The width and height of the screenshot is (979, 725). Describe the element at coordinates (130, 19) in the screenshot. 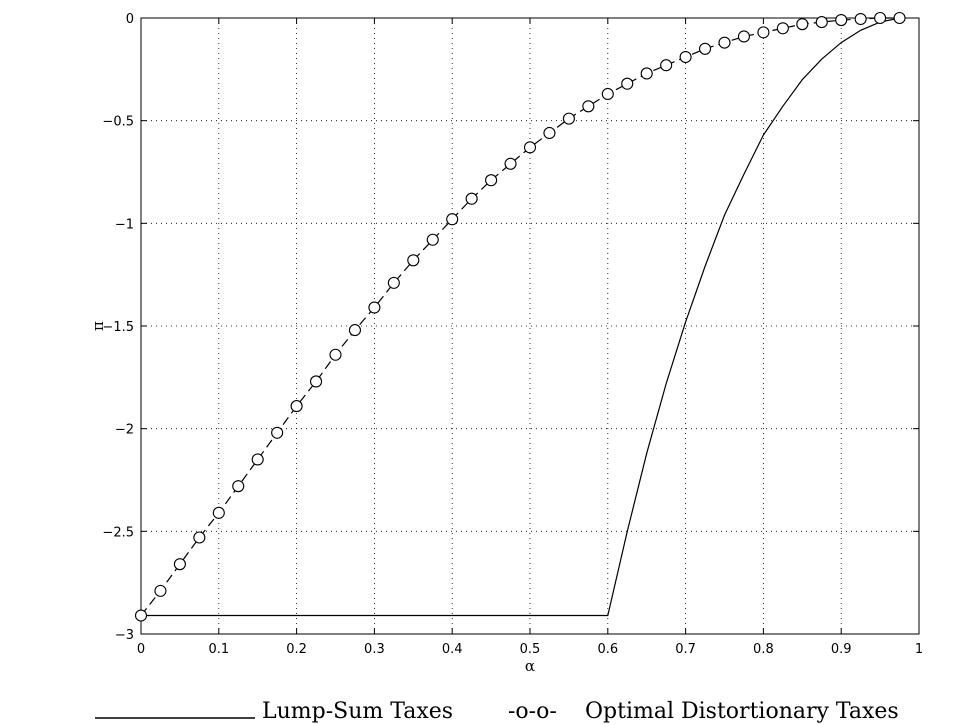

I see `y-tick-label: 0` at that location.